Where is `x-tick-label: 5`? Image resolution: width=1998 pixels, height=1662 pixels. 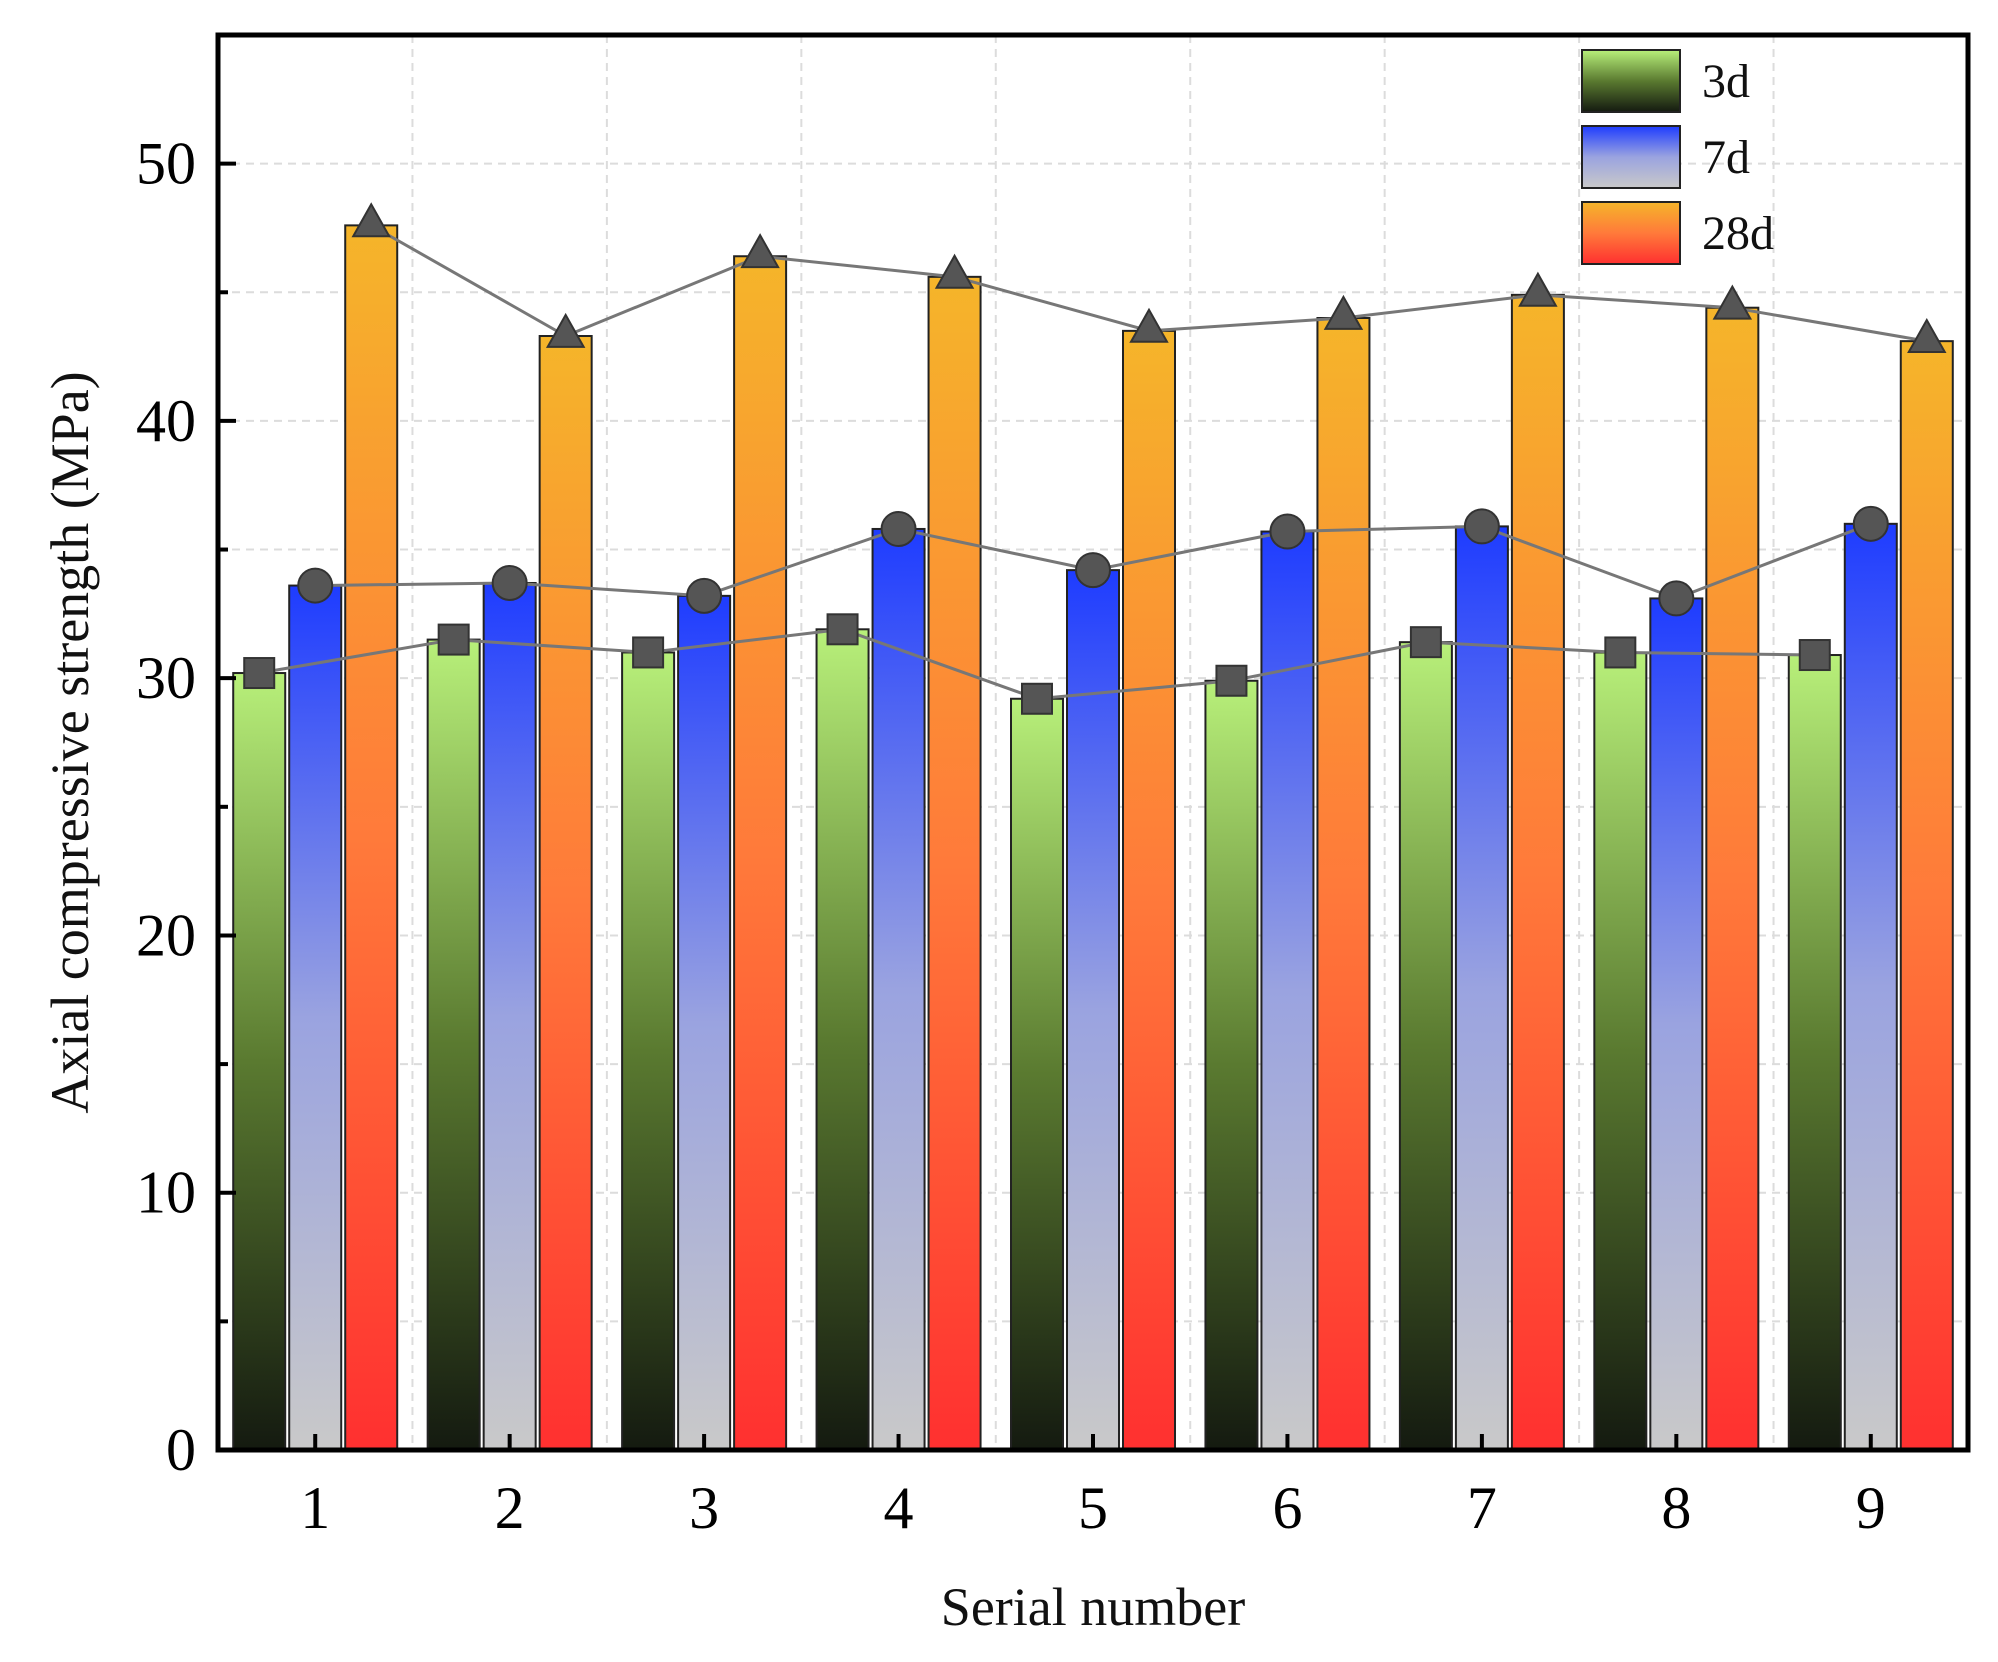
x-tick-label: 5 is located at coordinates (1093, 1508).